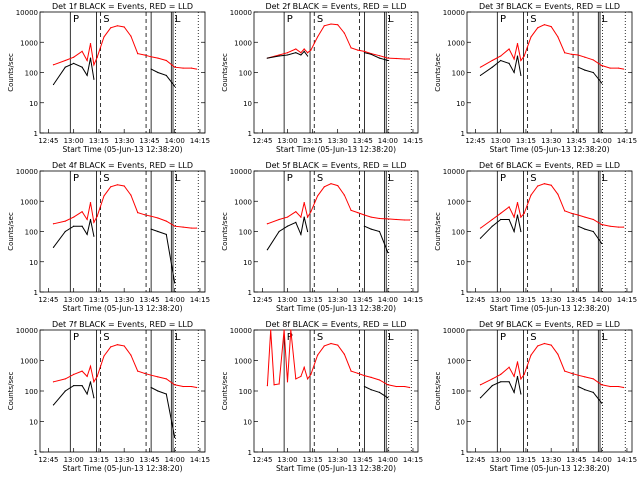 This screenshot has height=480, width=640. Describe the element at coordinates (290, 337) in the screenshot. I see `region-label-pre: P` at that location.